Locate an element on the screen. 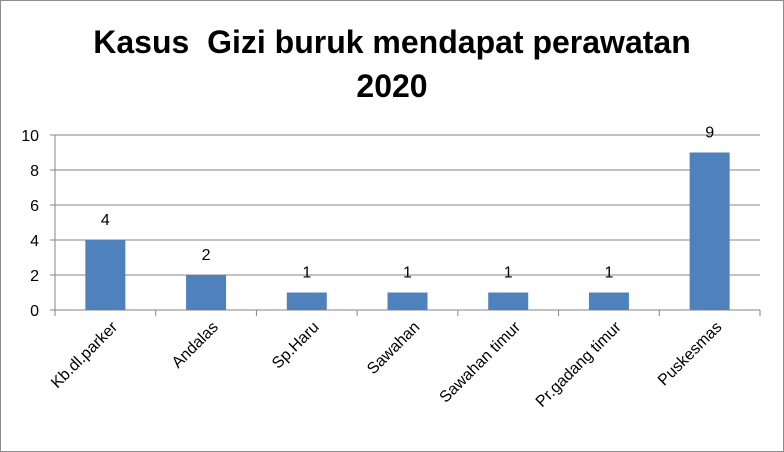  y-tick-label: 6 is located at coordinates (34, 206).